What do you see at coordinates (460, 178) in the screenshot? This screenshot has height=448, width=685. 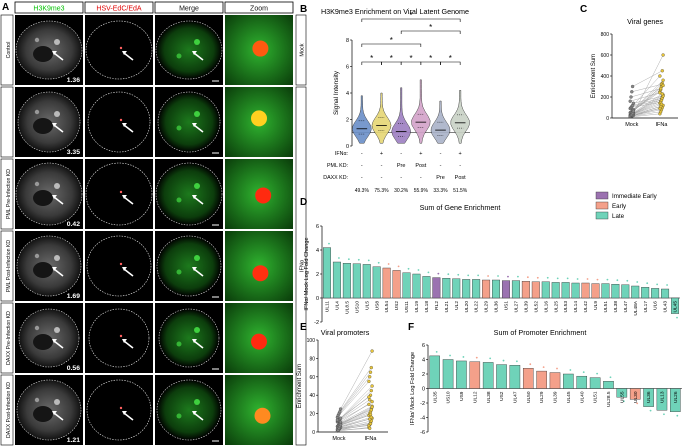 I see `daxx-condition: Post` at bounding box center [460, 178].